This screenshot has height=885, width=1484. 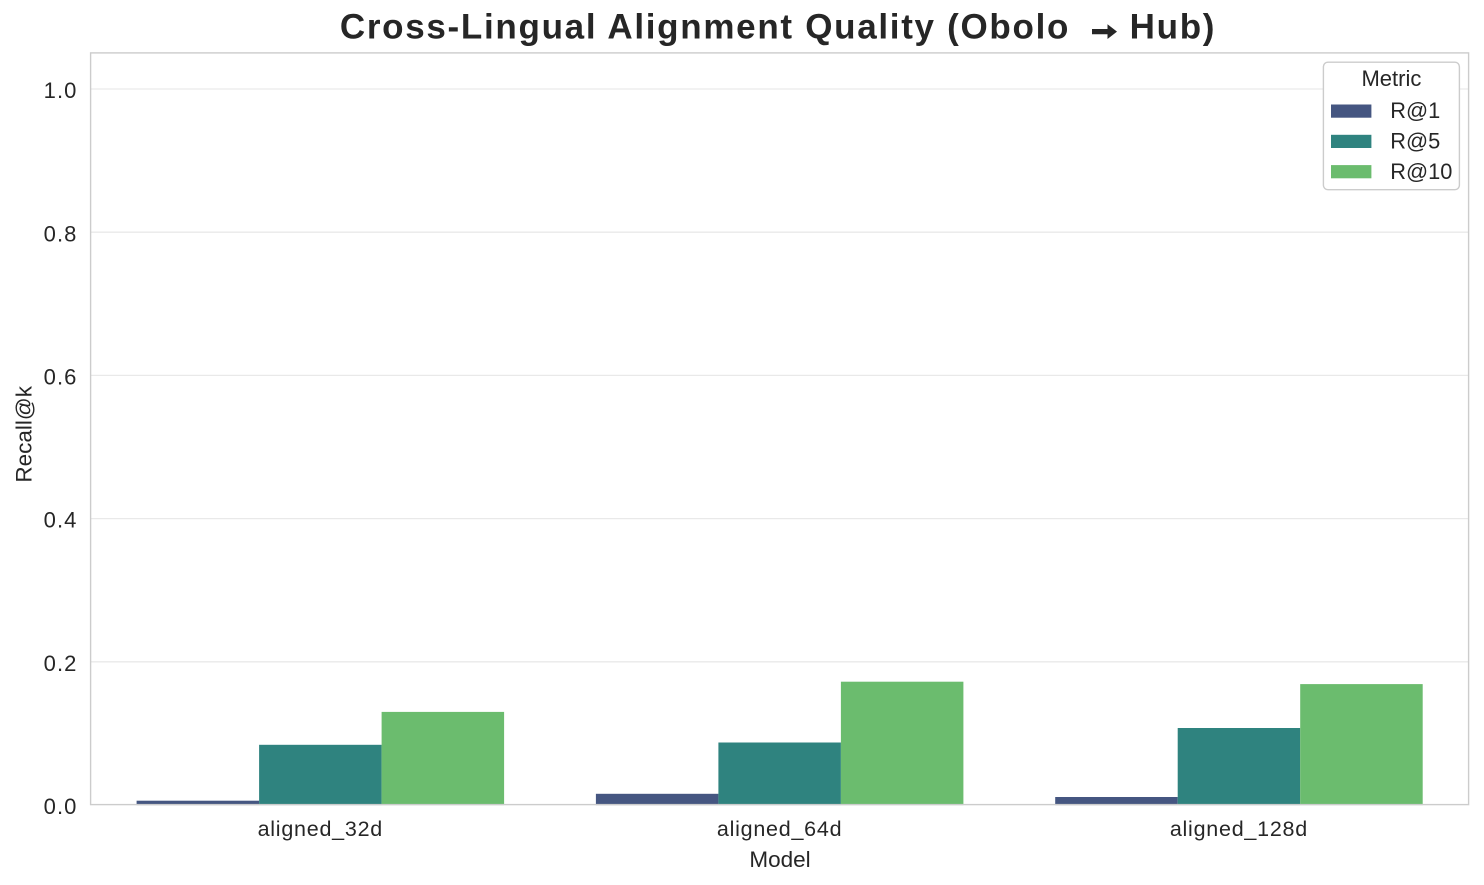 What do you see at coordinates (61, 377) in the screenshot?
I see `svg-text: 0.6` at bounding box center [61, 377].